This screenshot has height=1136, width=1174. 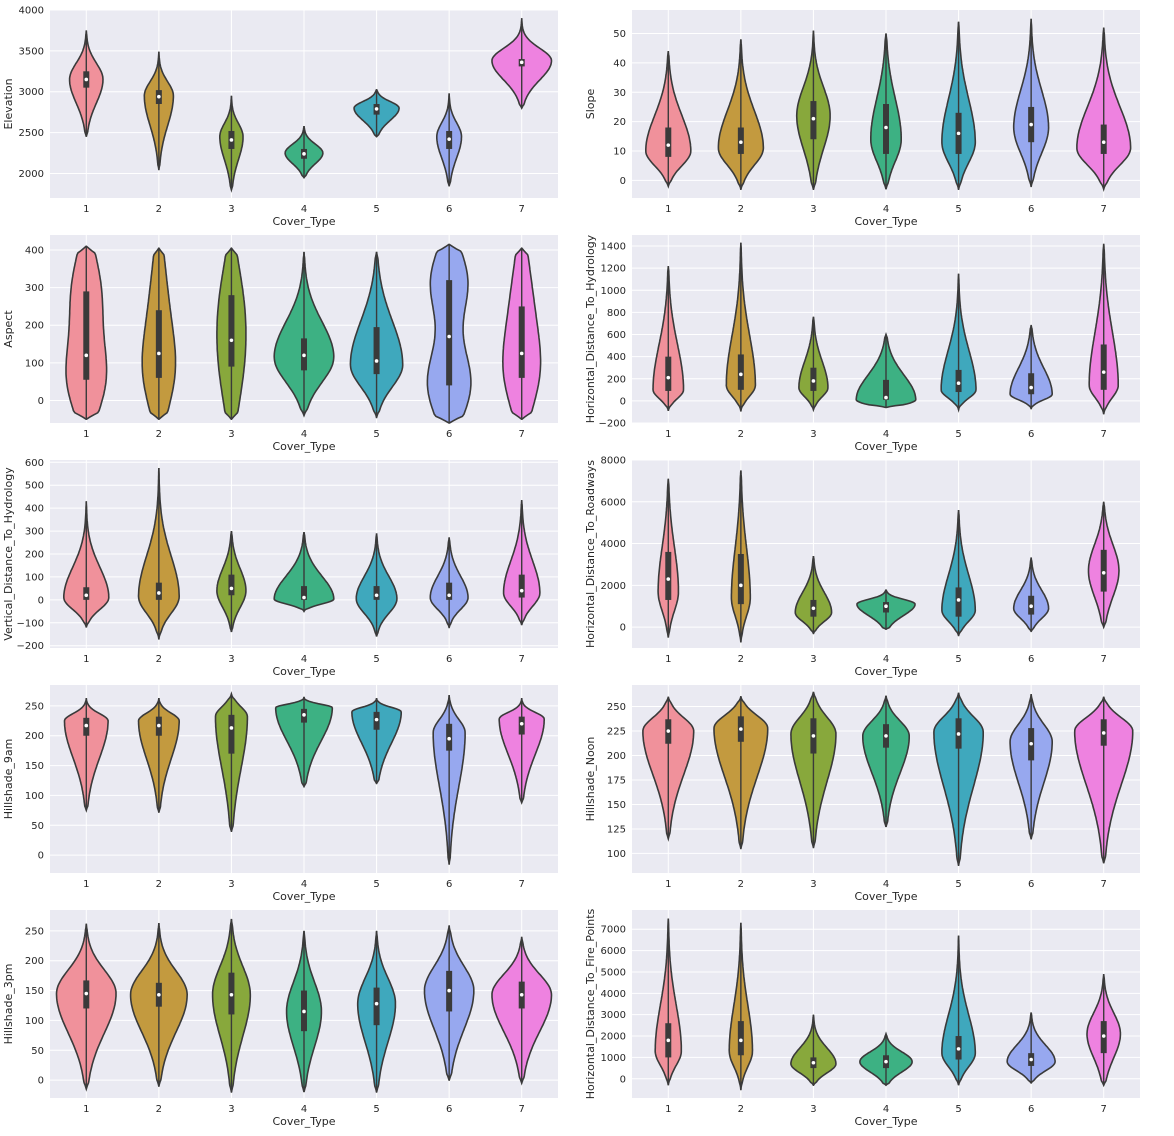 I want to click on y-axis-label: Horizontal_Distance_To_Fire_Points, so click(x=590, y=1003).